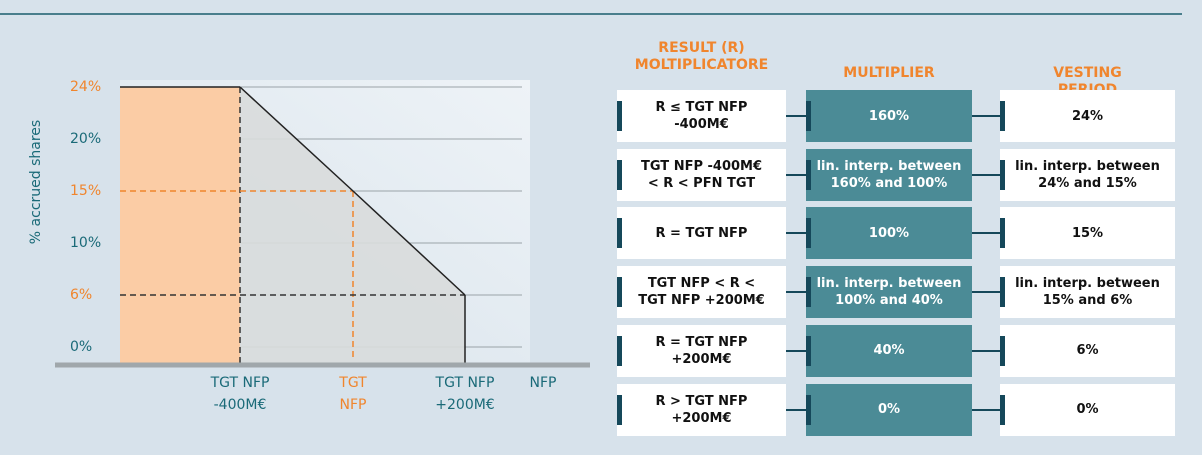  Describe the element at coordinates (240, 394) in the screenshot. I see `x-tick-label: TGT NFP -400M€` at that location.